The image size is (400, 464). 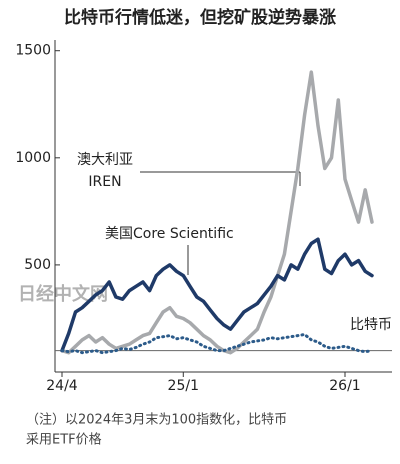 I want to click on series-label: 澳大利亚, so click(x=105, y=160).